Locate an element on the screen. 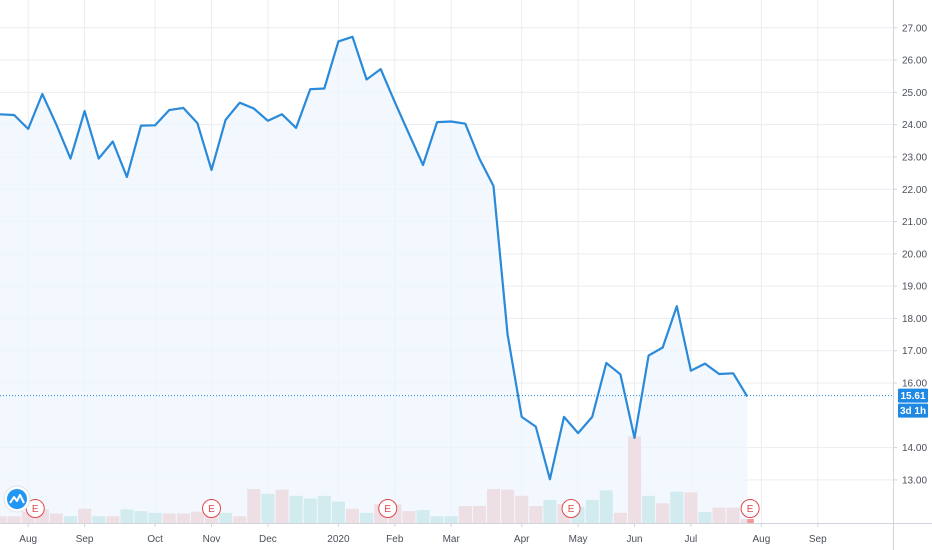 The width and height of the screenshot is (932, 550). y-tick-label: 27.00 is located at coordinates (914, 28).